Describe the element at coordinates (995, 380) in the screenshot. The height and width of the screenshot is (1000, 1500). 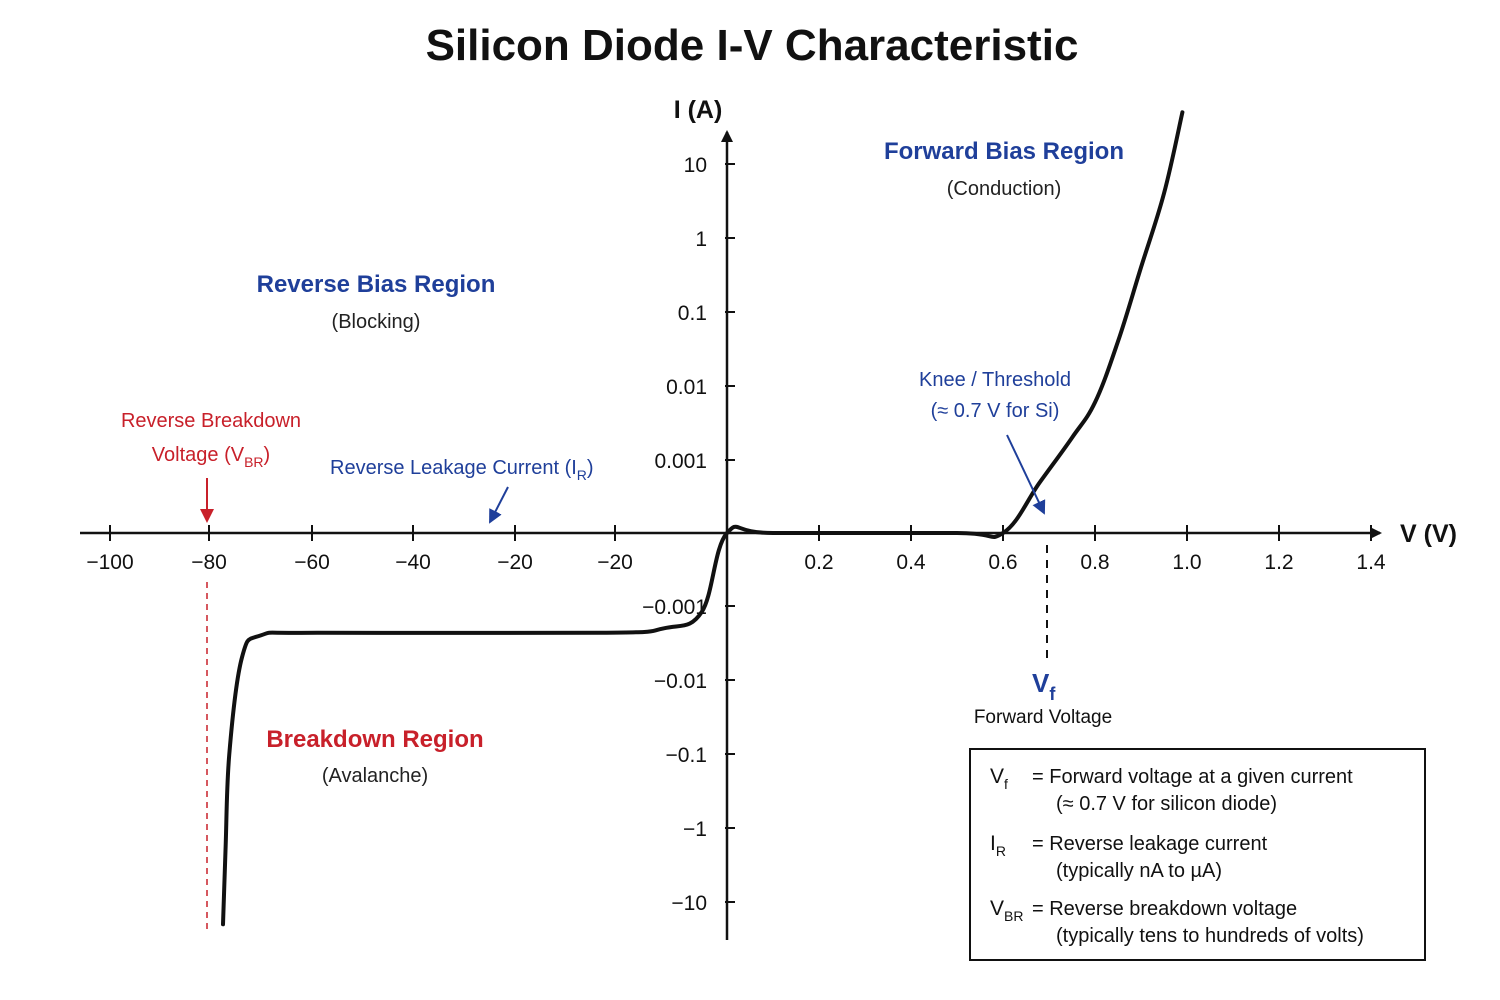
I see `knee-label-line1: Knee / Threshold` at that location.